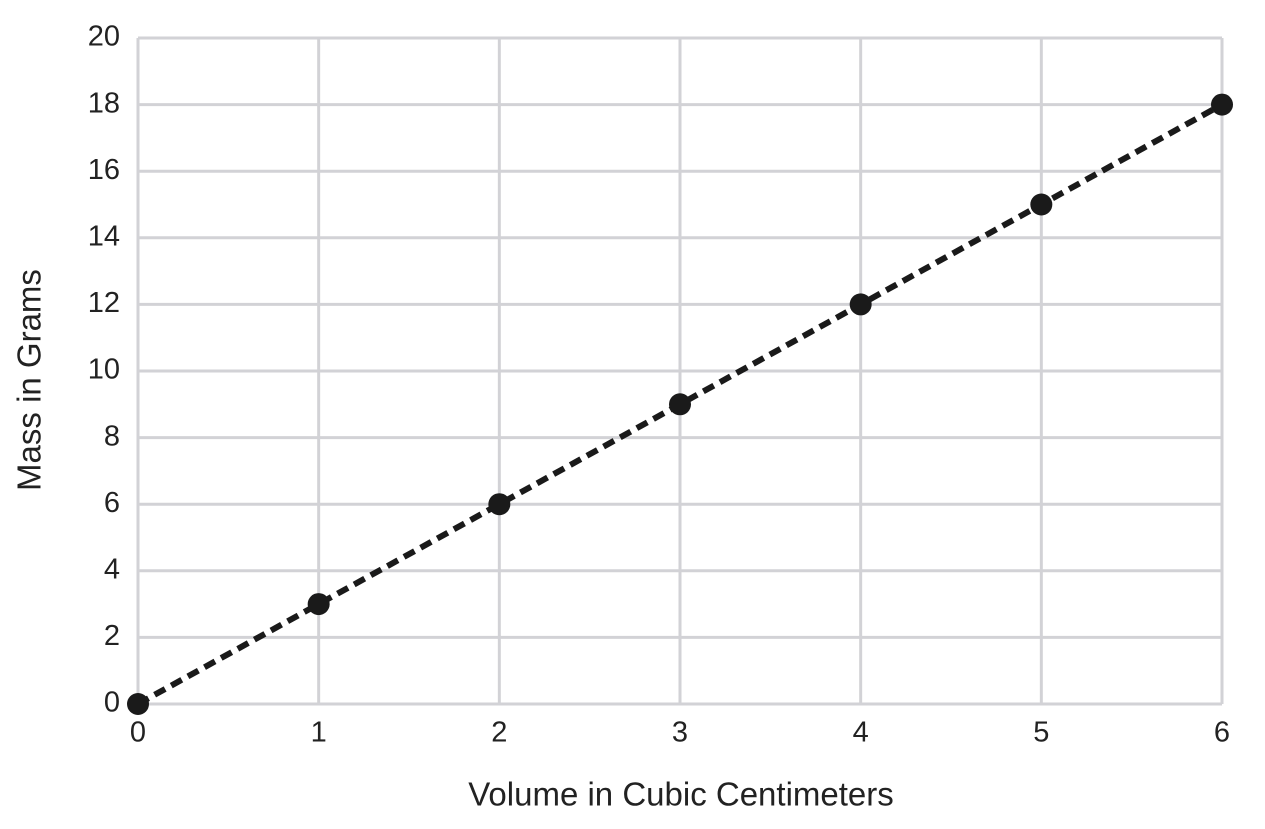 The width and height of the screenshot is (1265, 829). I want to click on y-tick-label: 14, so click(104, 236).